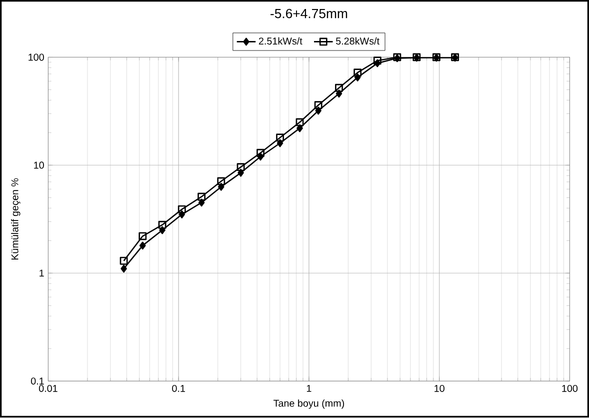 The image size is (589, 418). What do you see at coordinates (309, 13) in the screenshot?
I see `chart-title: -5.6+4.75mm` at bounding box center [309, 13].